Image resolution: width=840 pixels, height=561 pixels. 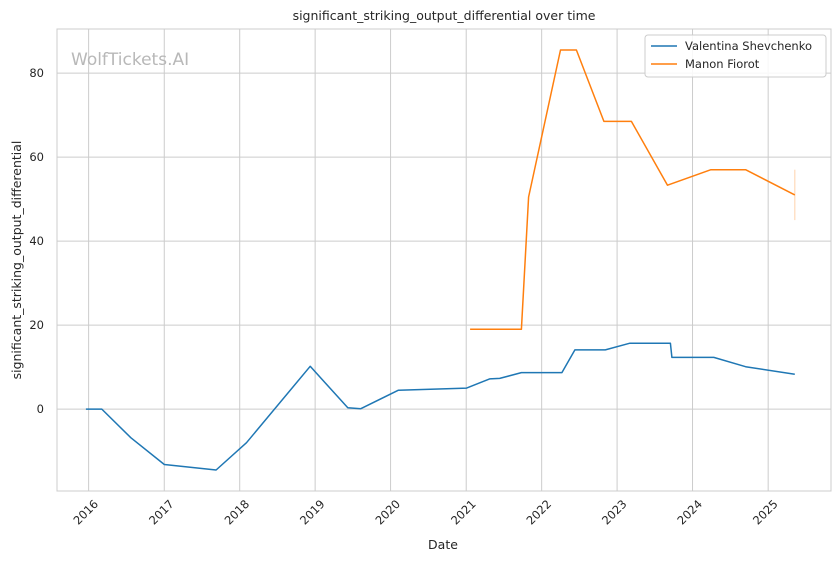 I want to click on y-tick-label: 60, so click(x=36, y=157).